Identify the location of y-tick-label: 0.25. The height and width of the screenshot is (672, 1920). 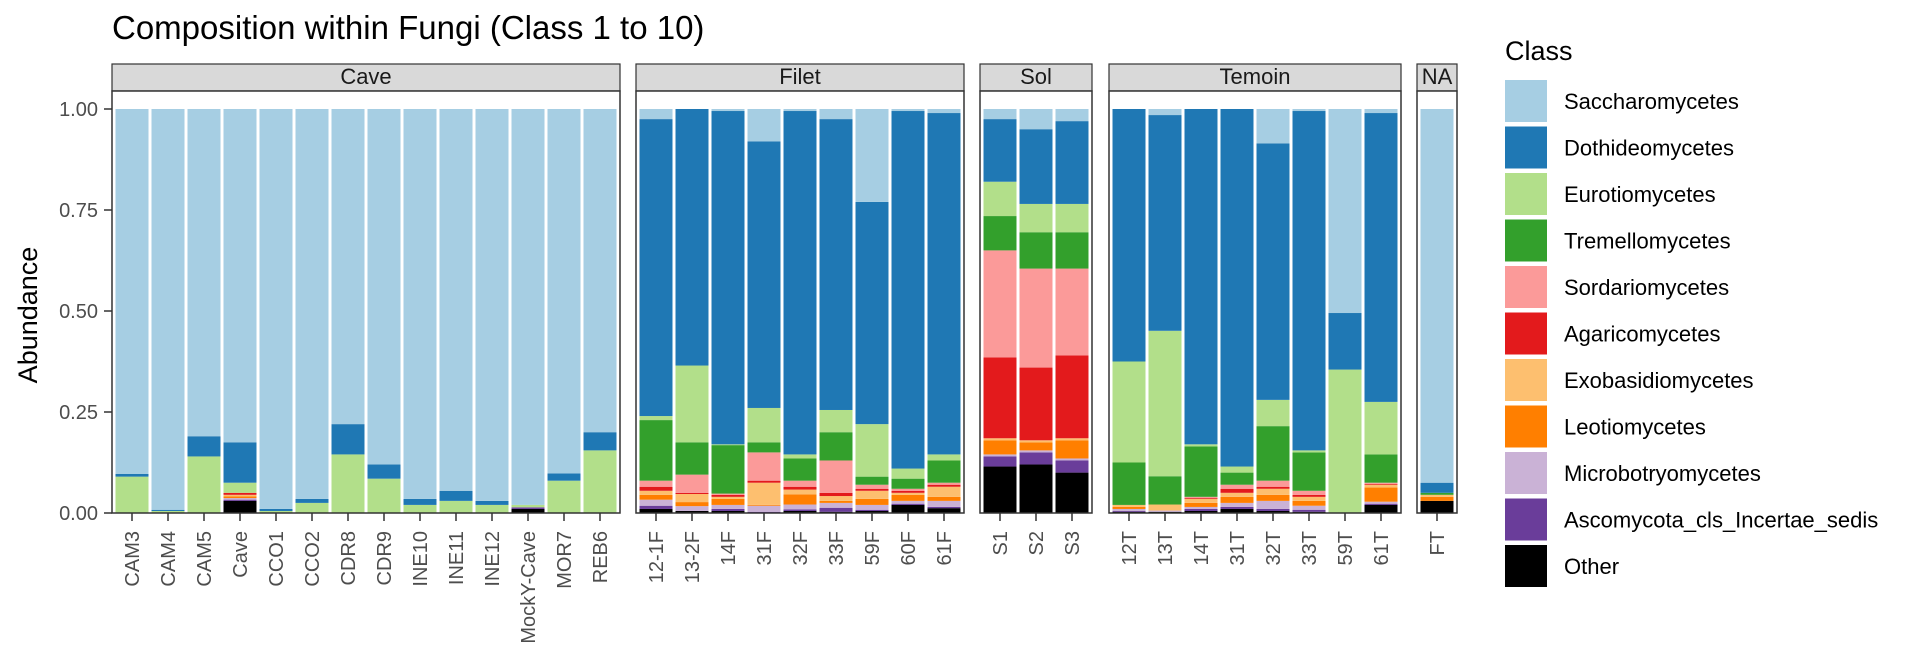
(78, 413).